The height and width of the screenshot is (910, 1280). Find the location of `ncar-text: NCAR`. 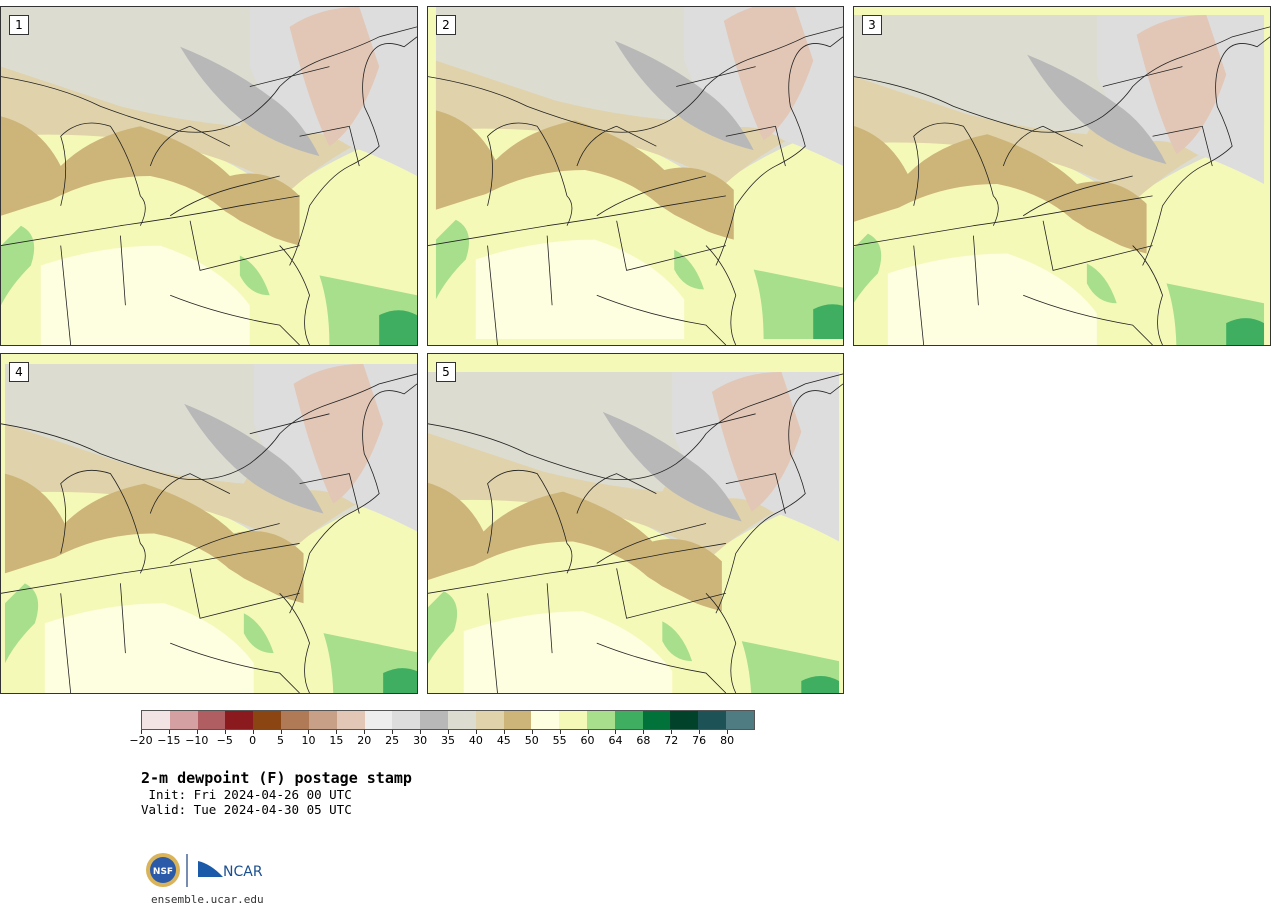

ncar-text: NCAR is located at coordinates (243, 872).